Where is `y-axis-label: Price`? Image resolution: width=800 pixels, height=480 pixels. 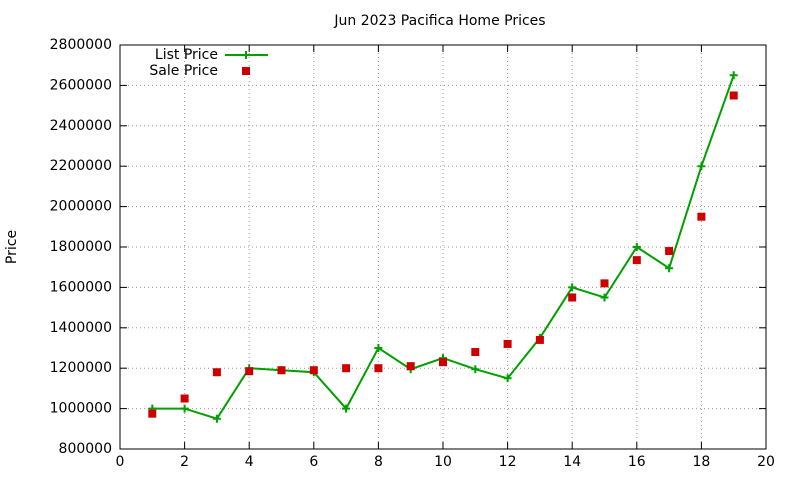 y-axis-label: Price is located at coordinates (12, 247).